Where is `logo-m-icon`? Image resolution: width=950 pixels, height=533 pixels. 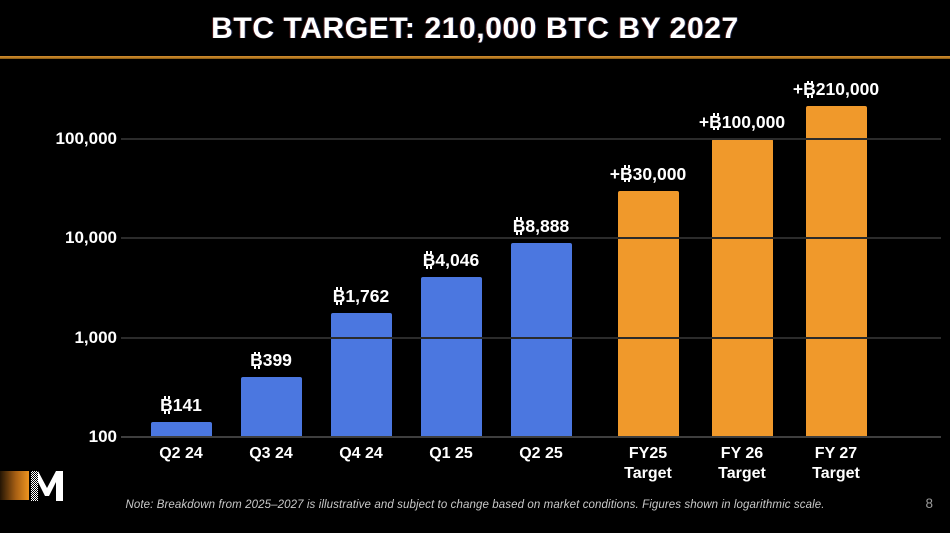 logo-m-icon is located at coordinates (47, 486).